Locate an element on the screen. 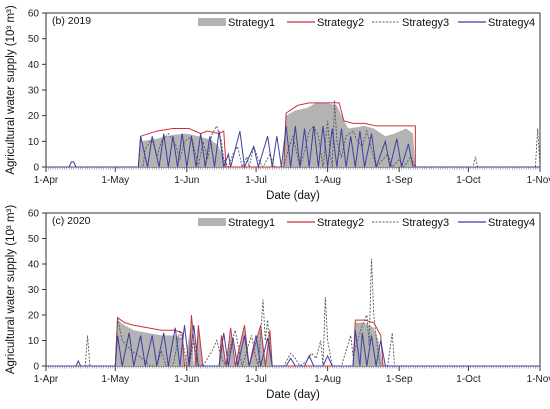  panel-label: (b) 2019 is located at coordinates (71, 21).